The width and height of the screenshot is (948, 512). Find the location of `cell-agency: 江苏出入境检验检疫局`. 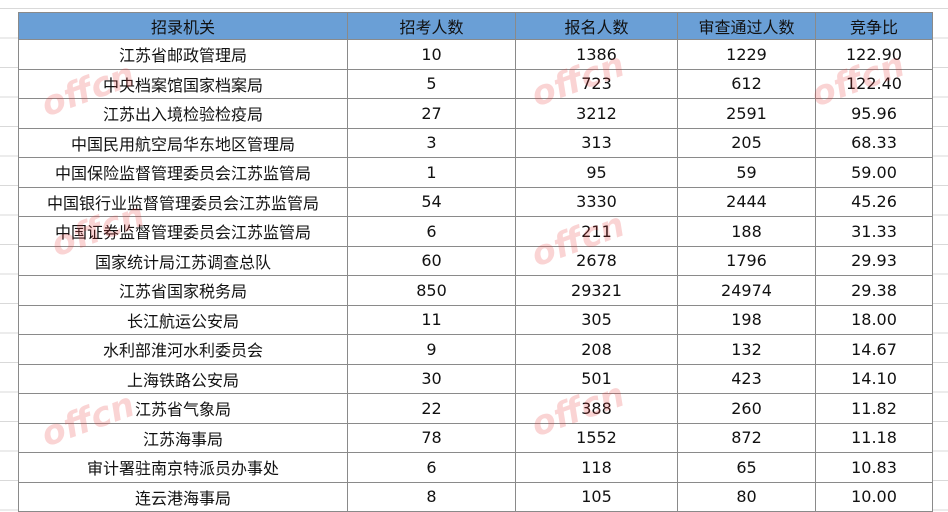

cell-agency: 江苏出入境检验检疫局 is located at coordinates (183, 113).